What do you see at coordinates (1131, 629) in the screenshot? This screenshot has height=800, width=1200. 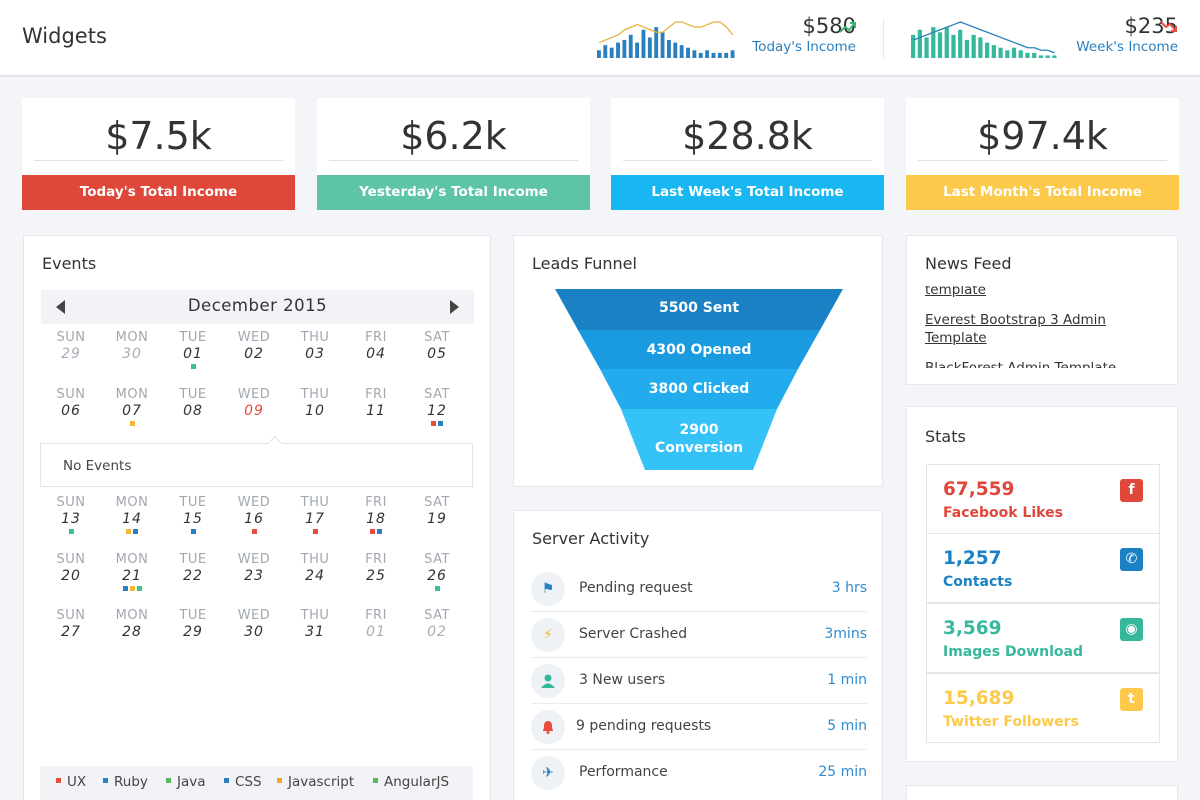 I see `github-icon: ◉` at bounding box center [1131, 629].